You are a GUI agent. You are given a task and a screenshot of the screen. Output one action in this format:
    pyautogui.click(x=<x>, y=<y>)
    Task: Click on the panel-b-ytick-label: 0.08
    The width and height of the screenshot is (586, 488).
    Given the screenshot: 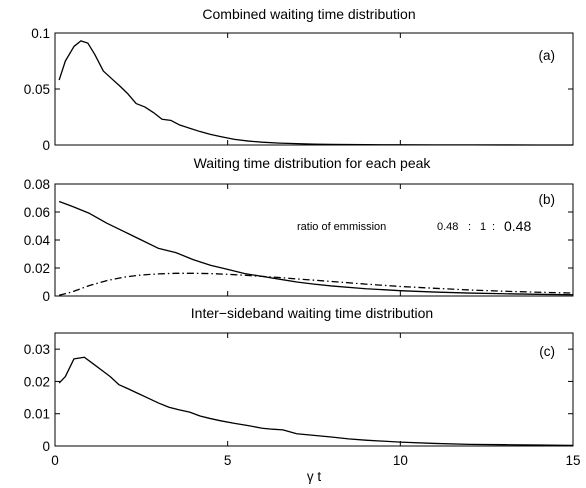 What is the action you would take?
    pyautogui.click(x=37, y=184)
    